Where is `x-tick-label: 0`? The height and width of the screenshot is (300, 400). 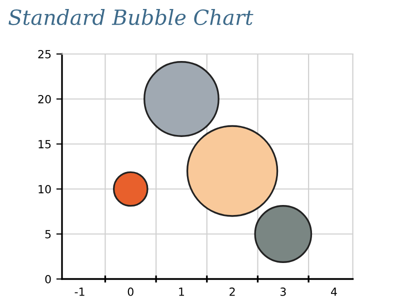 x-tick-label: 0 is located at coordinates (131, 292).